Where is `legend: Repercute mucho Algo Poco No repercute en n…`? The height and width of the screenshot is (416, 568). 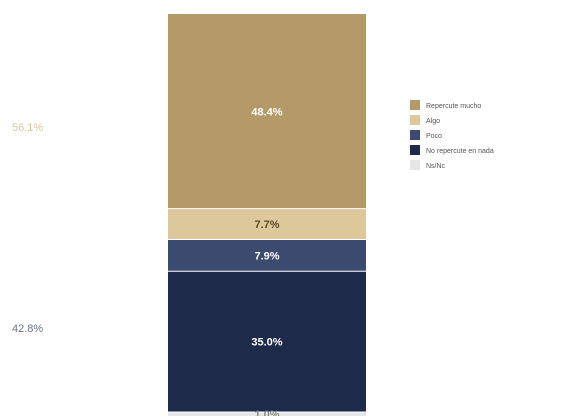 legend: Repercute mucho Algo Poco No repercute en n… is located at coordinates (452, 135).